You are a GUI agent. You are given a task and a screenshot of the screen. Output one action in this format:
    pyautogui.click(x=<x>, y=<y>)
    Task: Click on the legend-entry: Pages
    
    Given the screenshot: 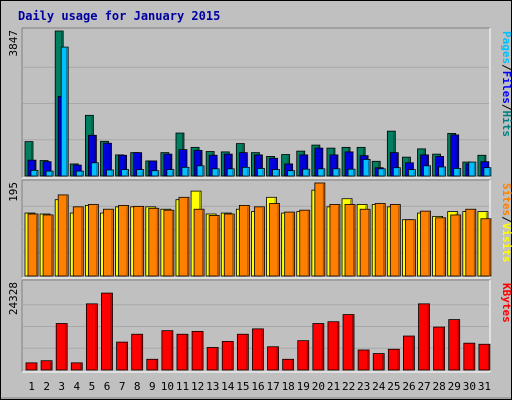 What is the action you would take?
    pyautogui.click(x=506, y=47)
    